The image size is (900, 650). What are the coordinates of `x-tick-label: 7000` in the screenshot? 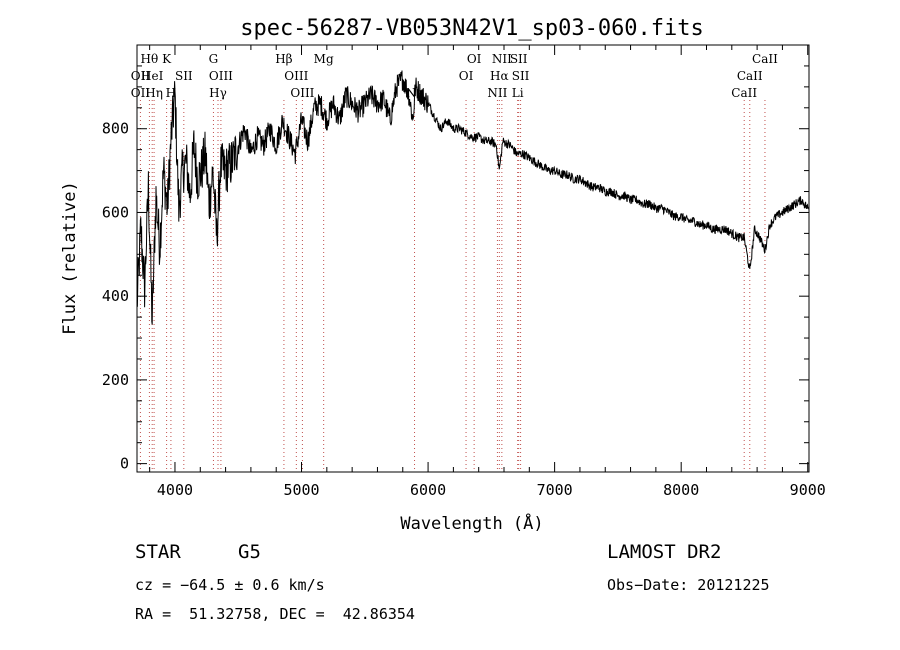 It's located at (555, 490).